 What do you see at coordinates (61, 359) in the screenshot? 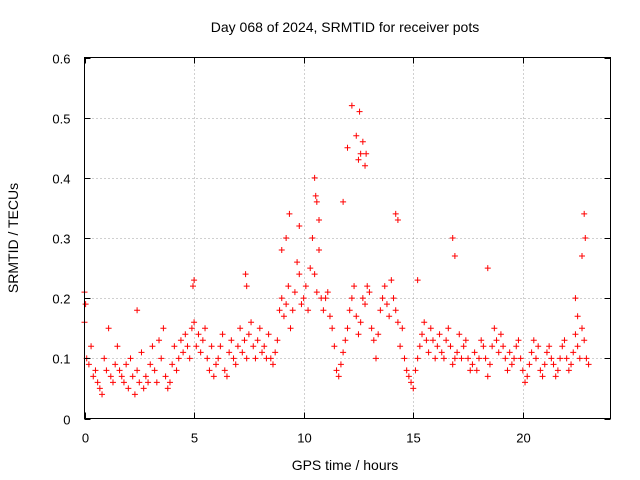
I see `y-tick-label: 0.1` at bounding box center [61, 359].